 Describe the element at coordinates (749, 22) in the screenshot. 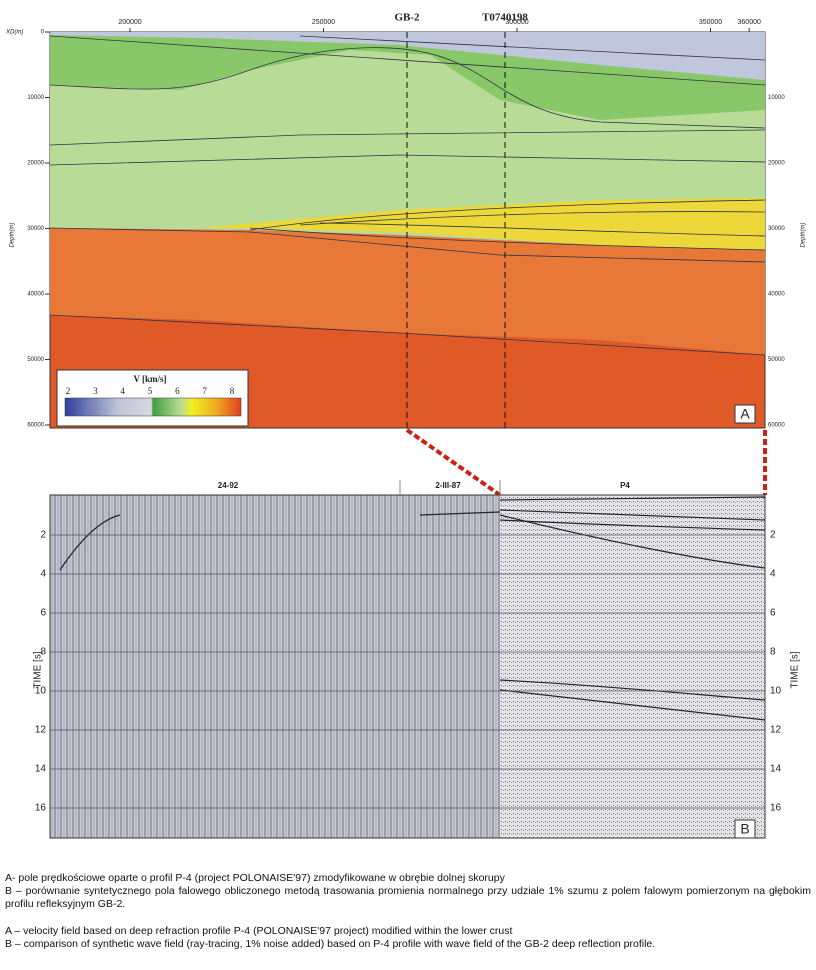

I see `x-tick-label: 360000` at that location.